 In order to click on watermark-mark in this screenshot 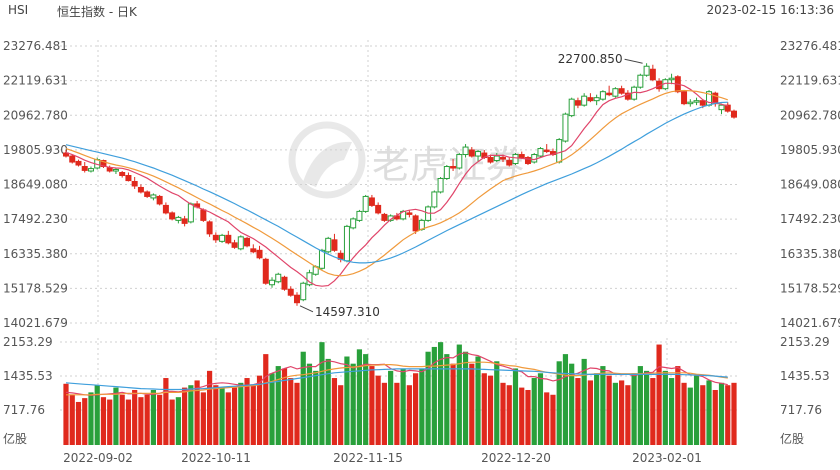, I will do `click(327, 164)`.